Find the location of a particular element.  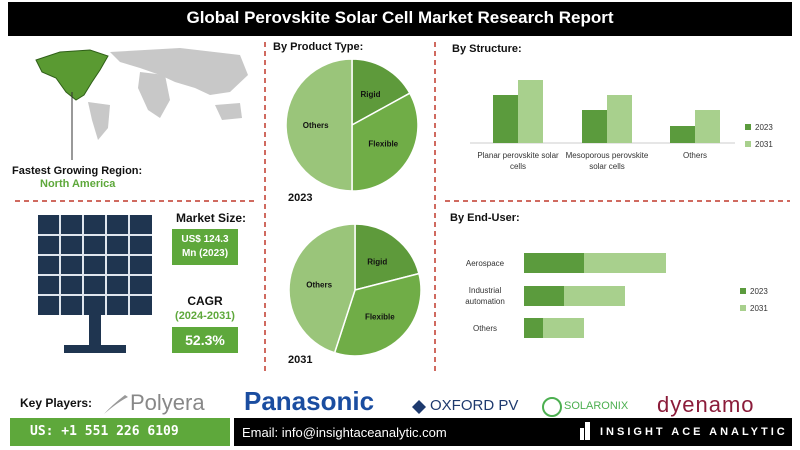

product-title: By Product Type: is located at coordinates (318, 47).